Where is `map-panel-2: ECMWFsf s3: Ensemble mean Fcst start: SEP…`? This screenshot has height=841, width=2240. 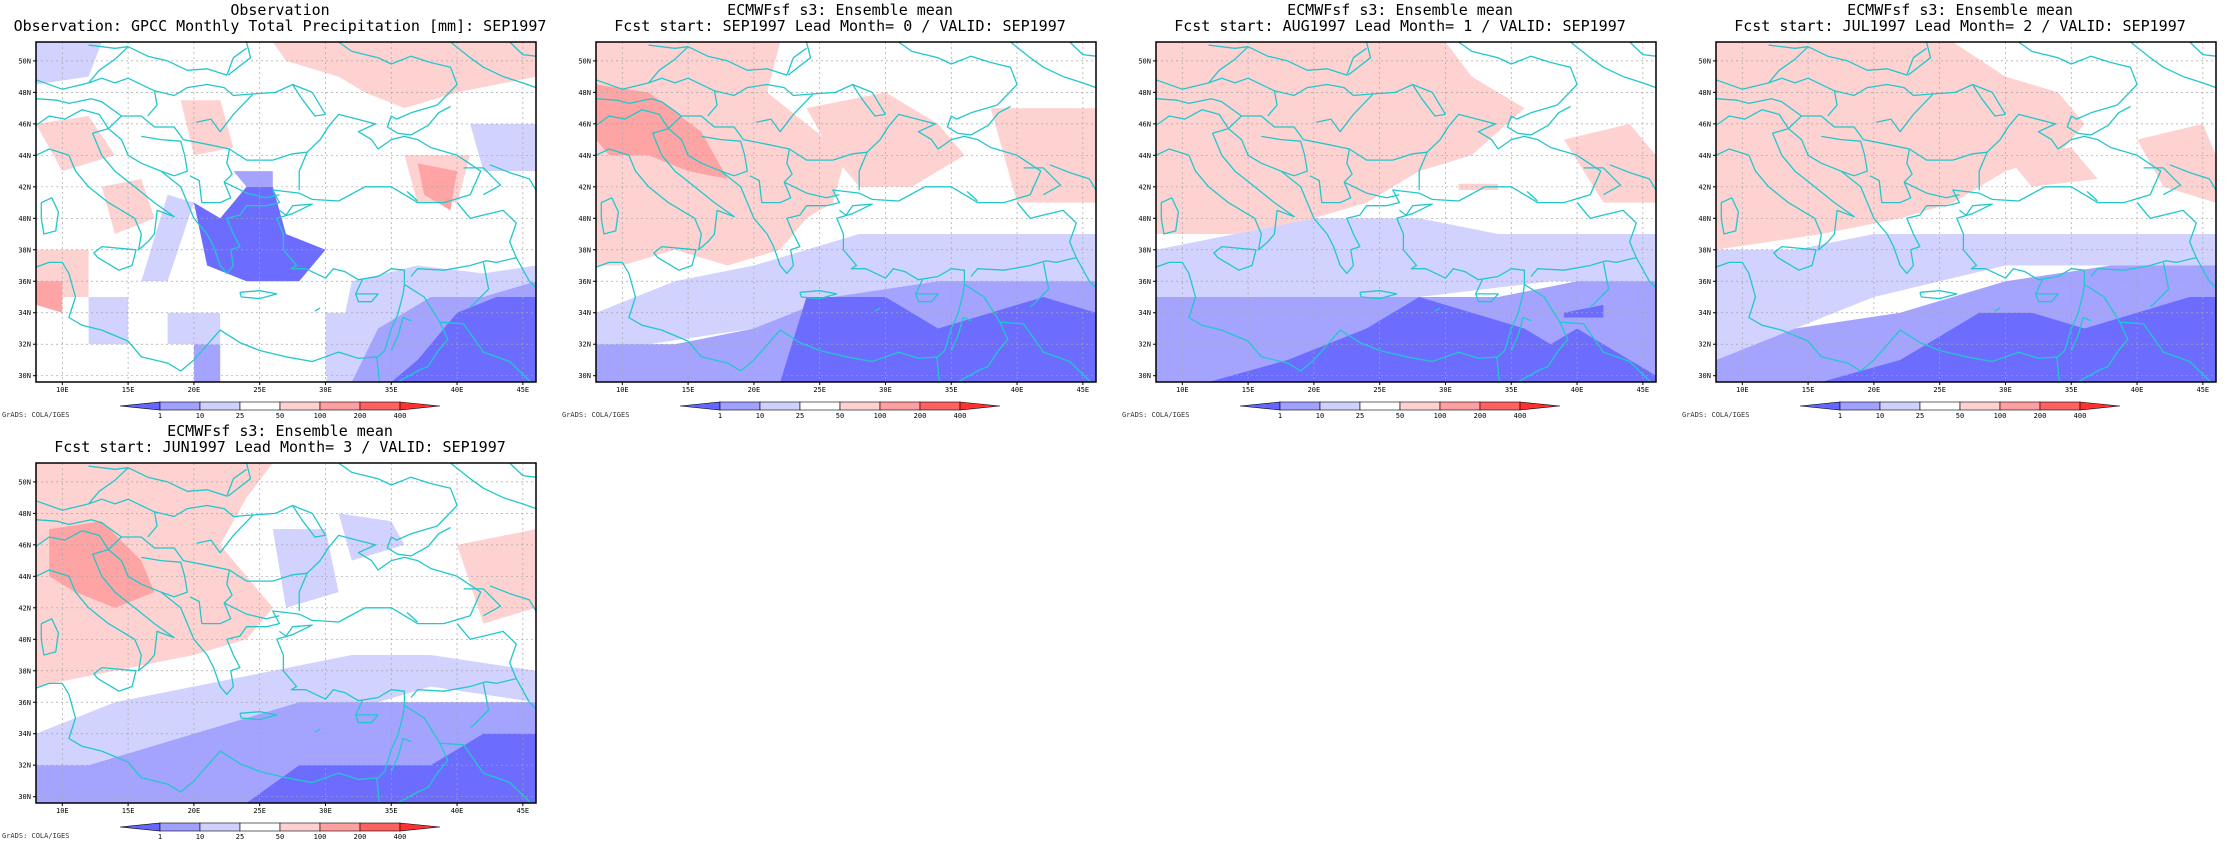 map-panel-2: ECMWFsf s3: Ensemble mean Fcst start: SEP… is located at coordinates (840, 210).